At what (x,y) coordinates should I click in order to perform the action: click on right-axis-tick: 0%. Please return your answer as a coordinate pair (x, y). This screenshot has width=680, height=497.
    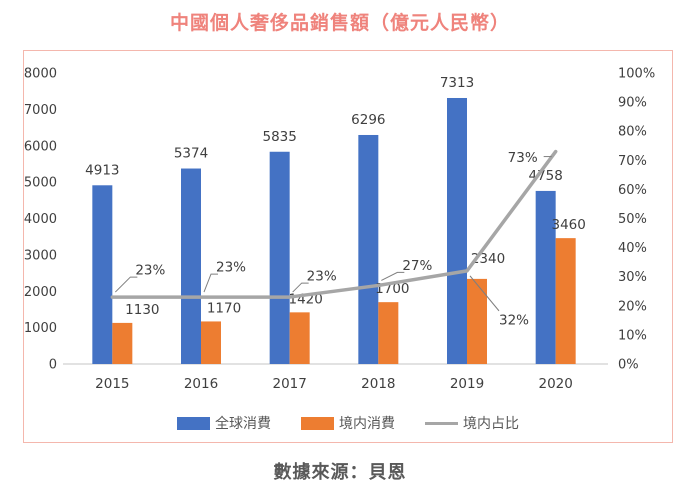
    Looking at the image, I should click on (628, 365).